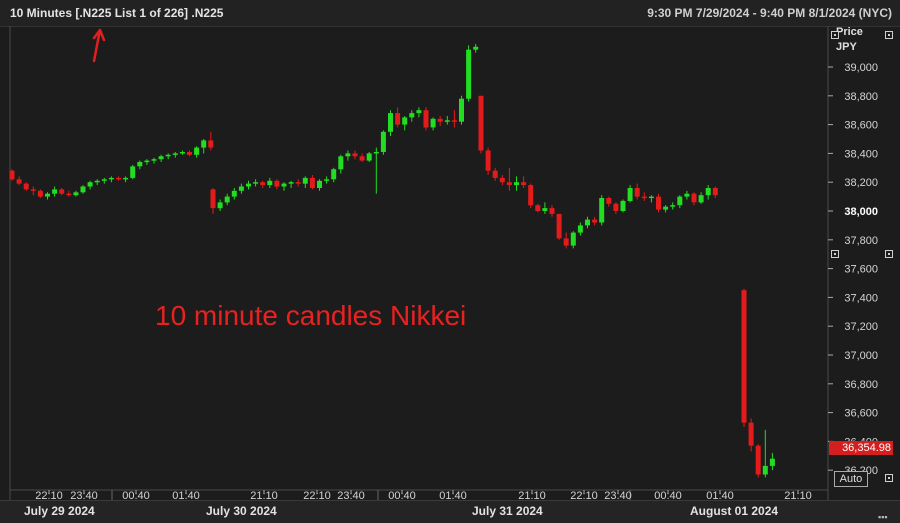  What do you see at coordinates (59, 511) in the screenshot?
I see `date-label-july-29: July 29 2024` at bounding box center [59, 511].